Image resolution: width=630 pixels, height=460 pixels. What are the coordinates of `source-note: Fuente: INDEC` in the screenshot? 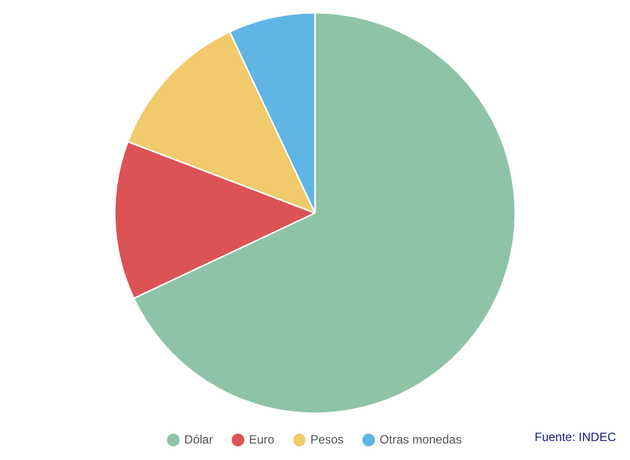 It's located at (575, 437).